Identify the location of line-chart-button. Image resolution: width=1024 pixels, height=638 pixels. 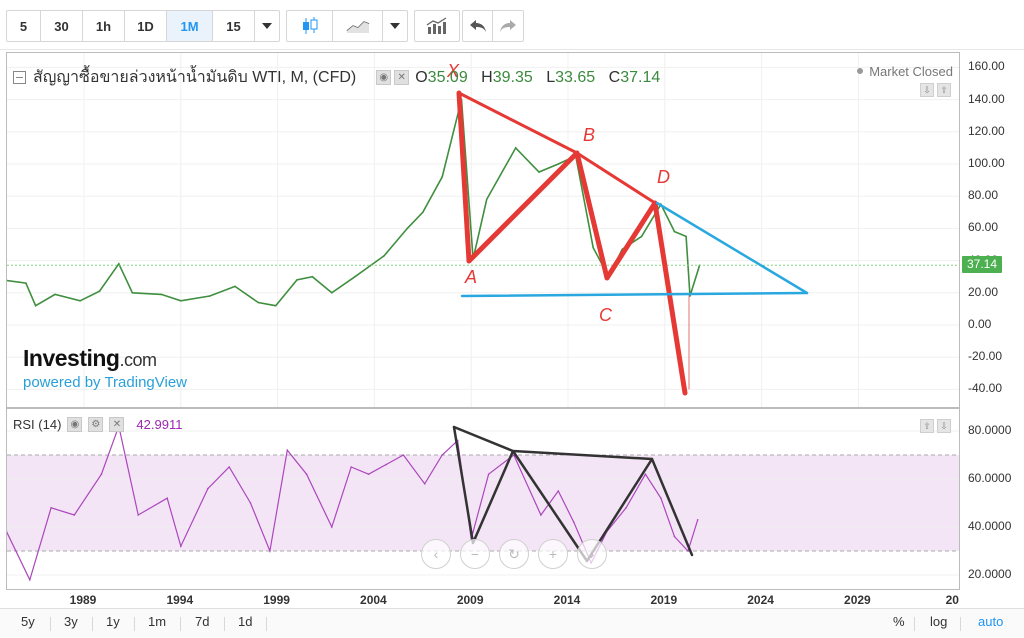
(358, 26).